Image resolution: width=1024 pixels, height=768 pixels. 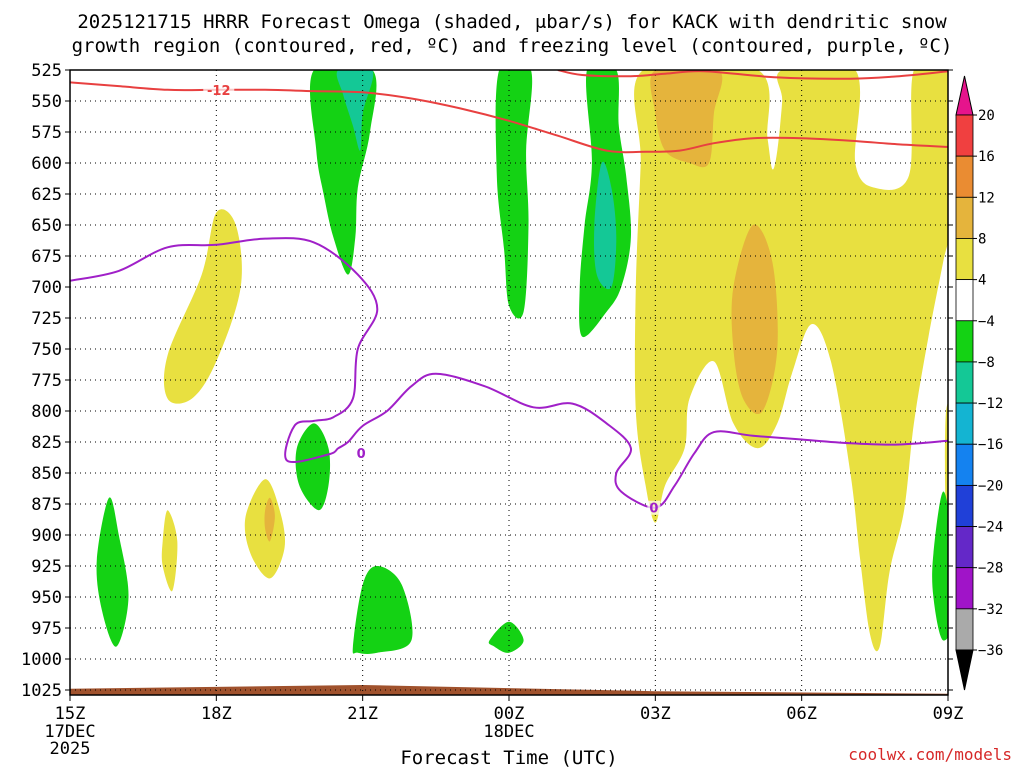 I want to click on y-tick-label-800: 800, so click(x=46, y=412).